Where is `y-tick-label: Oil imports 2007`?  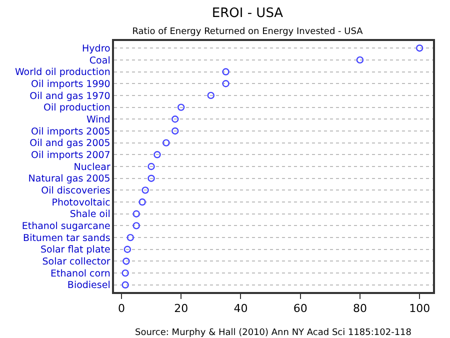
y-tick-label: Oil imports 2007 is located at coordinates (70, 155).